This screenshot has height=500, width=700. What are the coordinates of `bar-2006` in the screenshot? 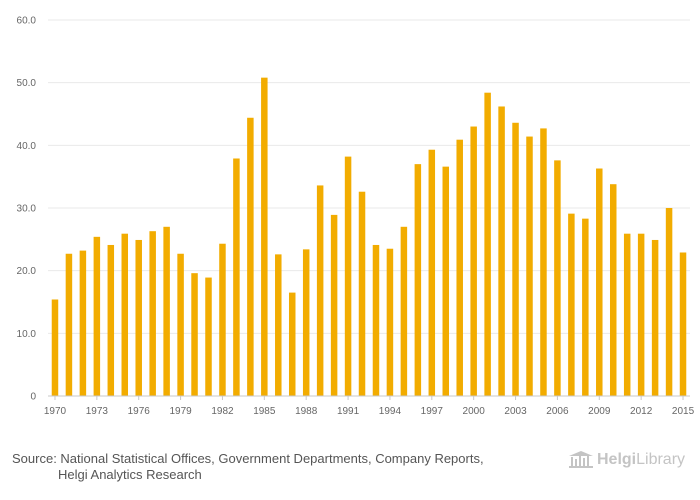 It's located at (557, 278).